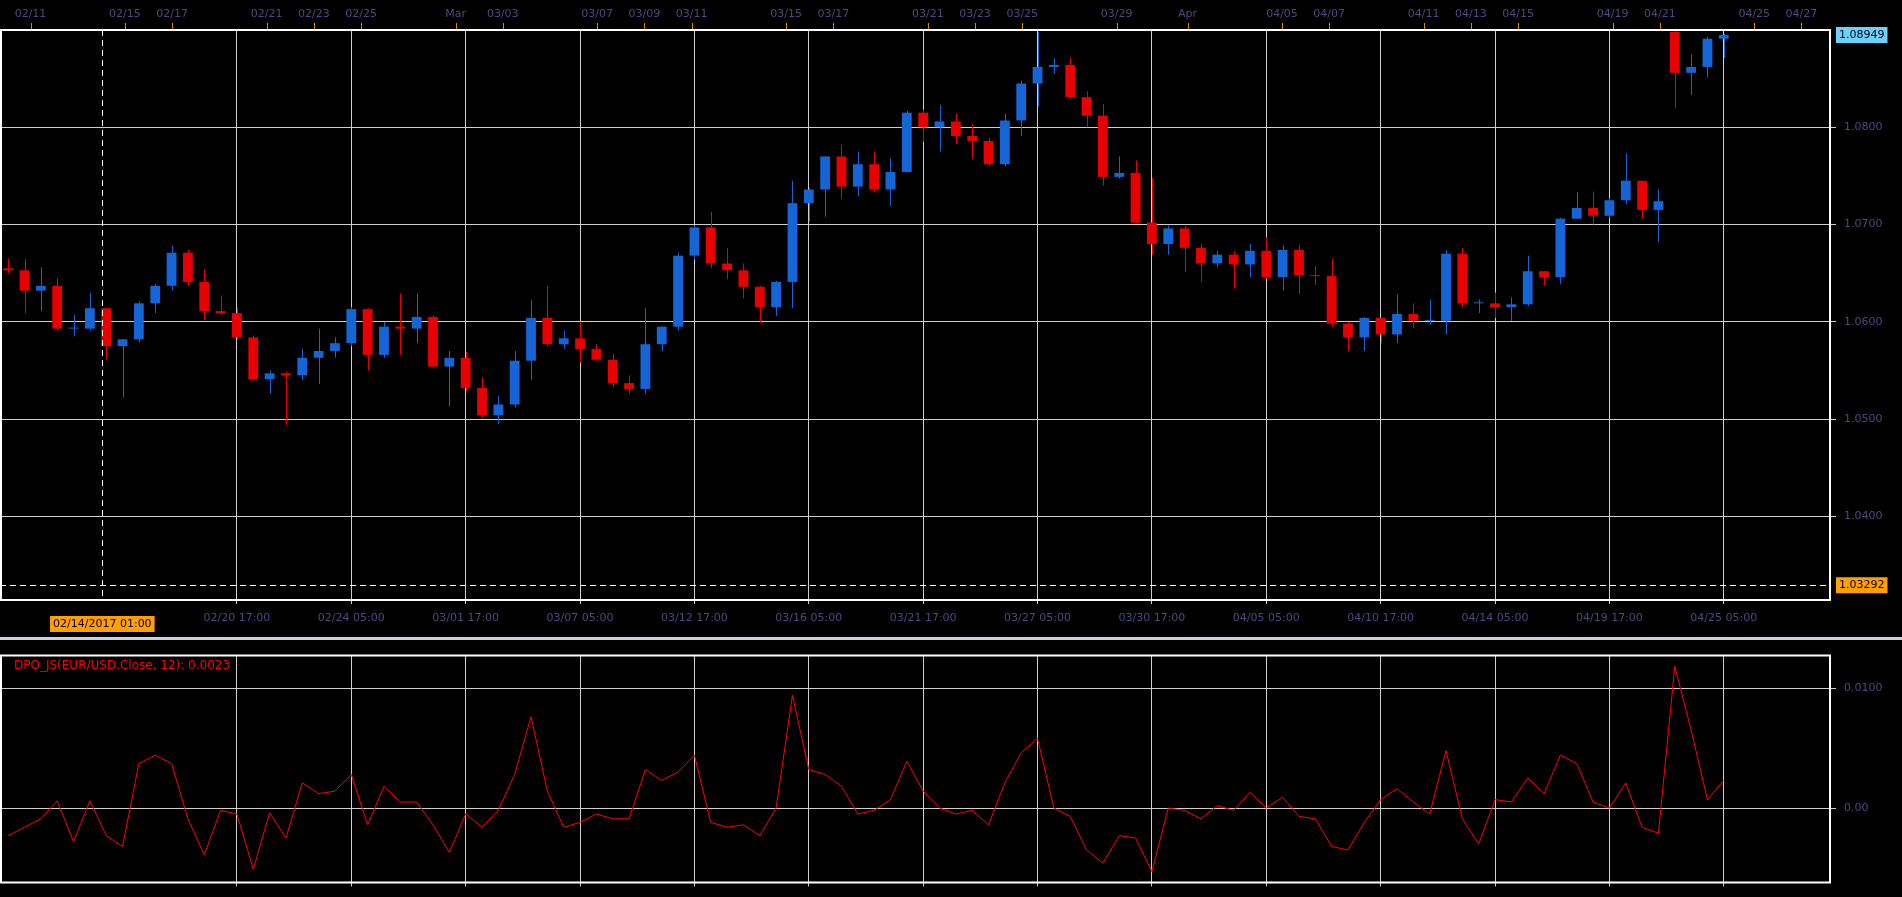 This screenshot has width=1902, height=897. Describe the element at coordinates (923, 618) in the screenshot. I see `x-tick-label: 03/21 17:00` at that location.